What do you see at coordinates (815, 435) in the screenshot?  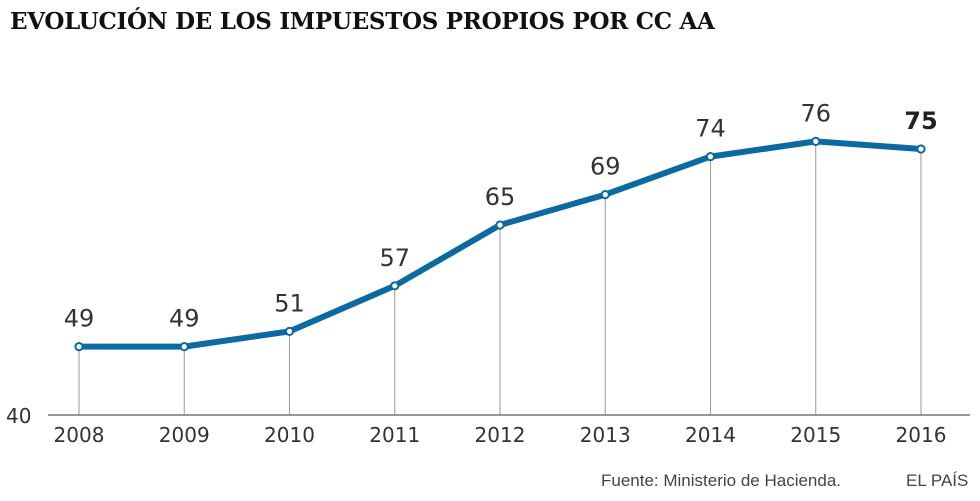 I see `x-tick-label: 2015` at bounding box center [815, 435].